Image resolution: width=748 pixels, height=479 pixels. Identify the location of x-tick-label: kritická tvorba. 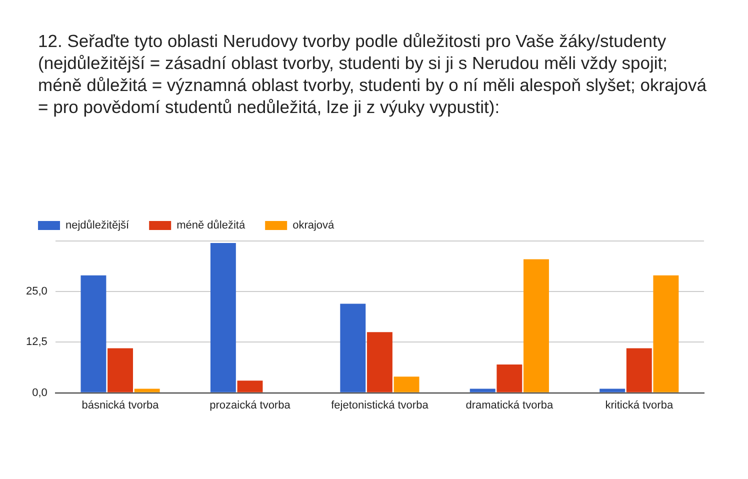
(639, 405).